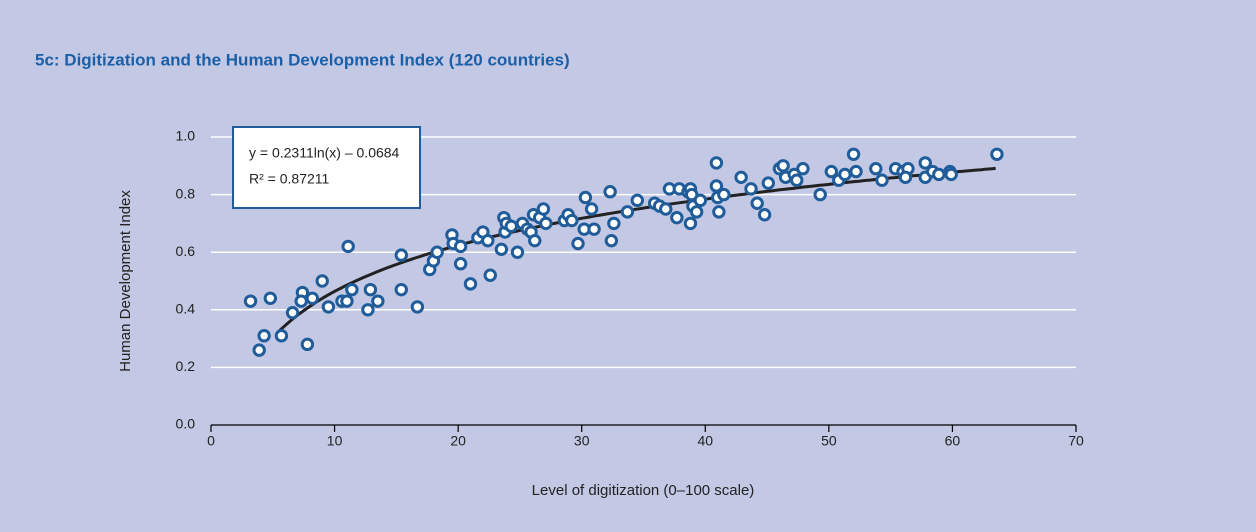  What do you see at coordinates (125, 281) in the screenshot?
I see `y-axis-label: Human Development Index` at bounding box center [125, 281].